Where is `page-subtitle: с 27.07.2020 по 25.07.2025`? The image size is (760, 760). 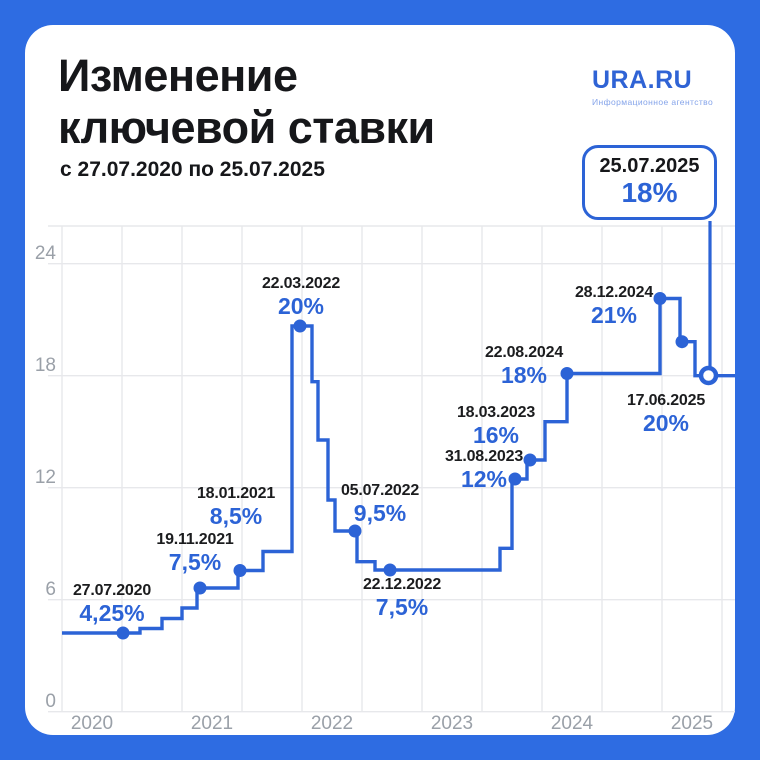
page-subtitle: с 27.07.2020 по 25.07.2025 is located at coordinates (192, 169).